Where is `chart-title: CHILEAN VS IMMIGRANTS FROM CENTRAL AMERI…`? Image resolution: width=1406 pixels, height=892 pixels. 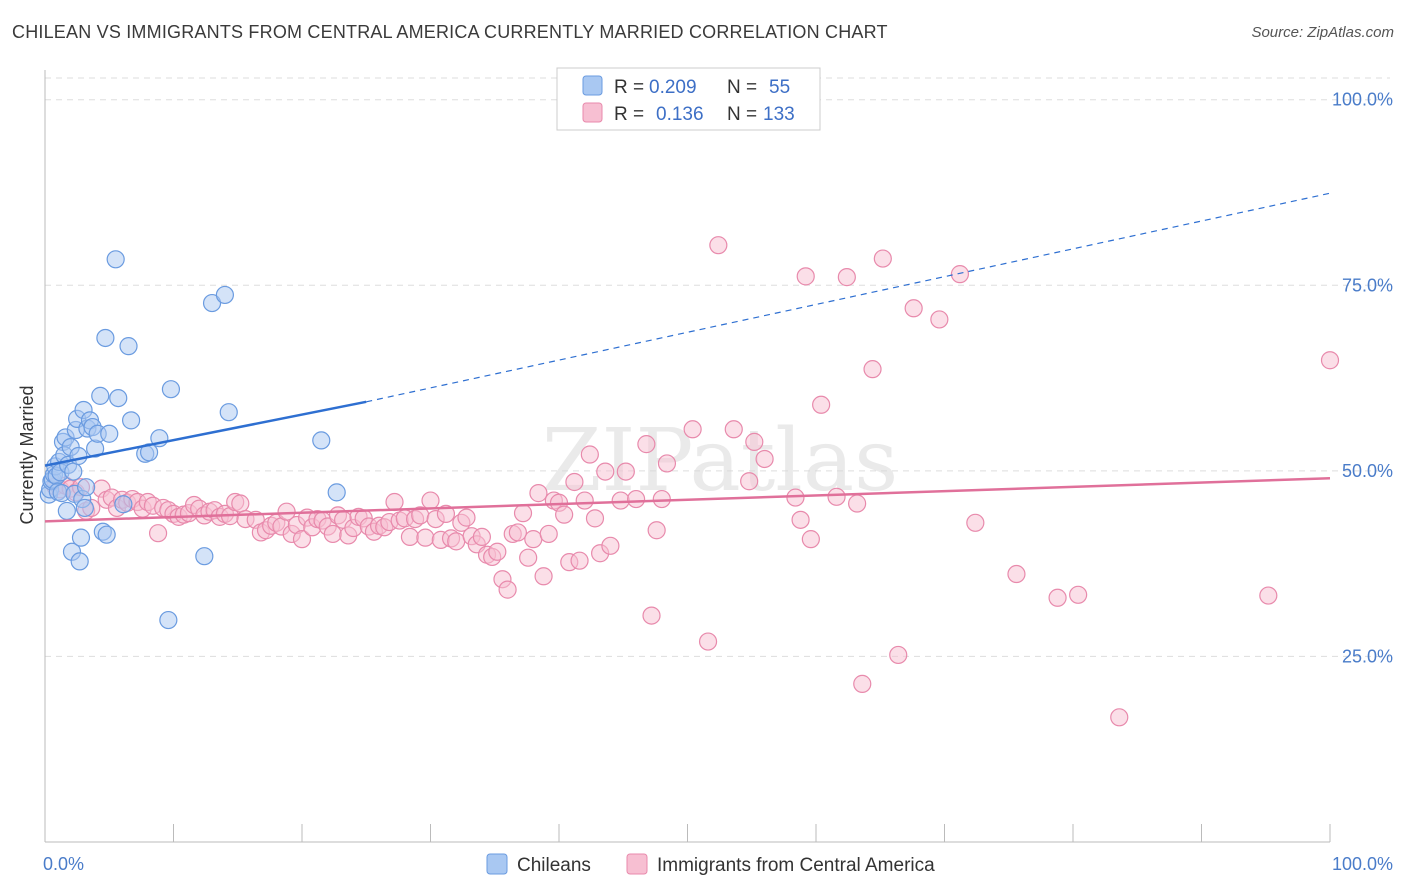
chart-title: CHILEAN VS IMMIGRANTS FROM CENTRAL AMERI… is located at coordinates (450, 32).